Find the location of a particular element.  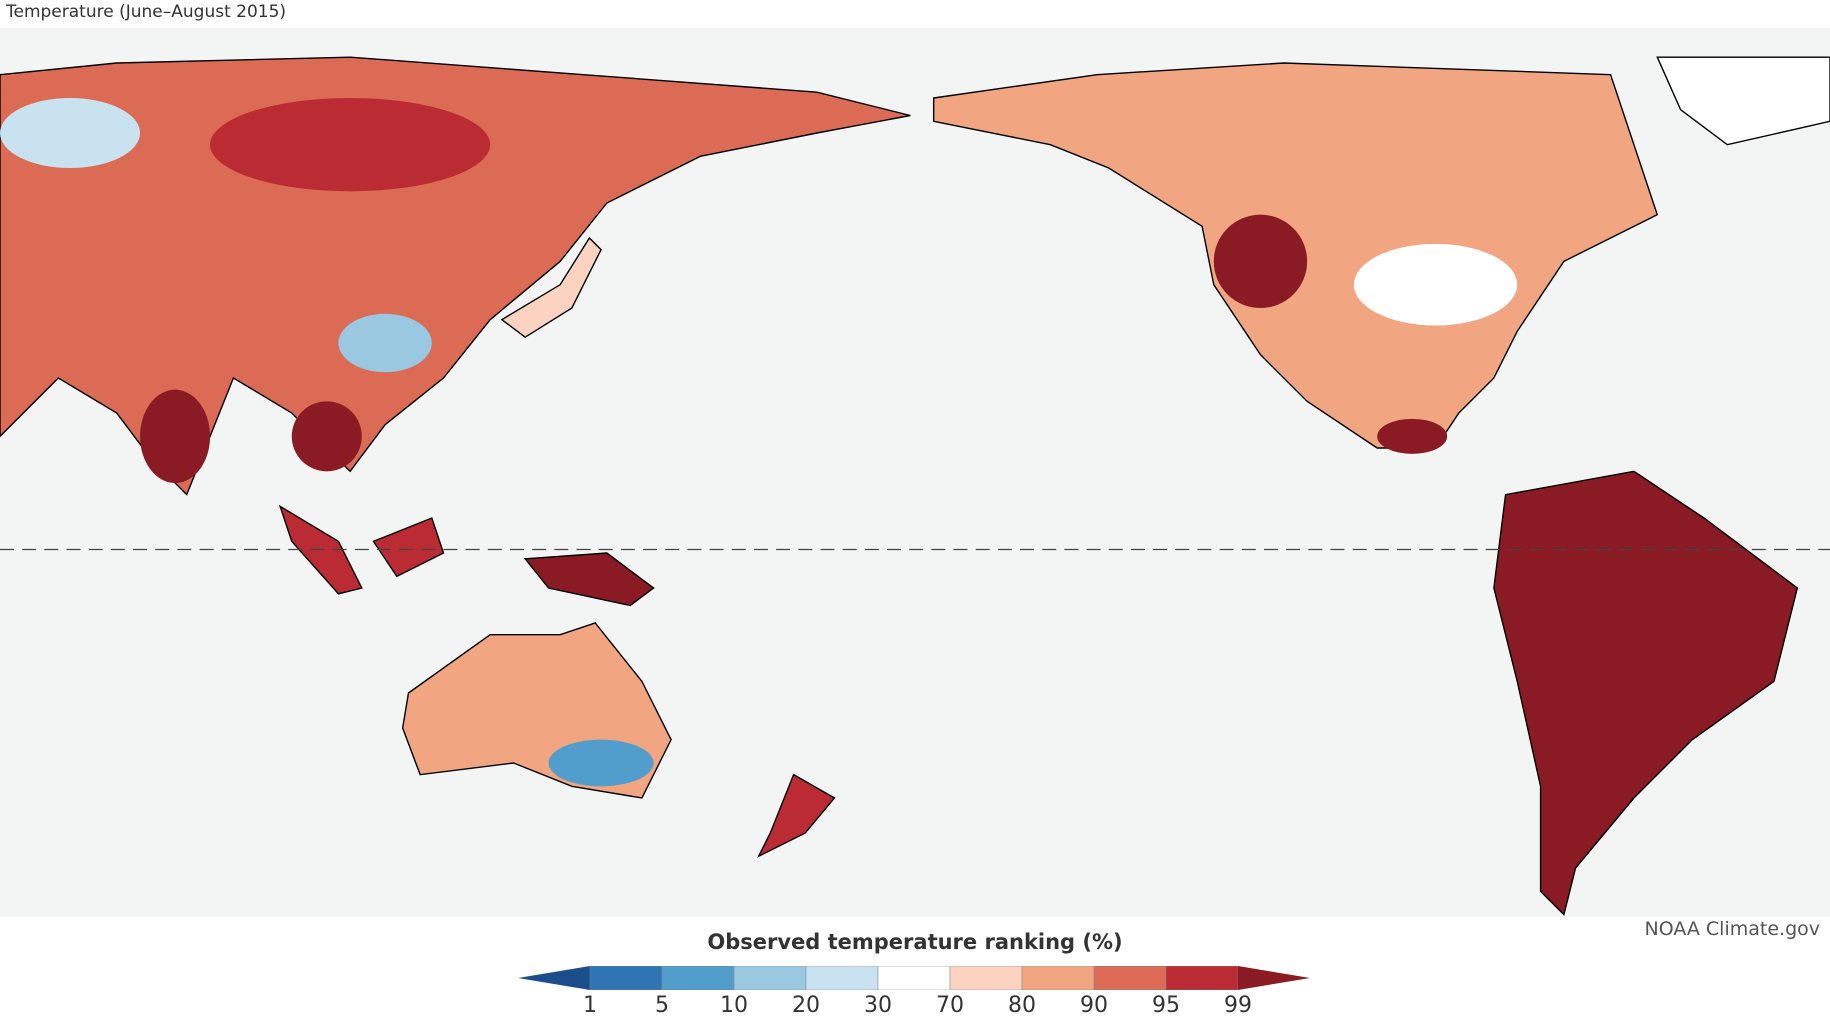

colorbar-tick-label: 5 is located at coordinates (662, 1005).